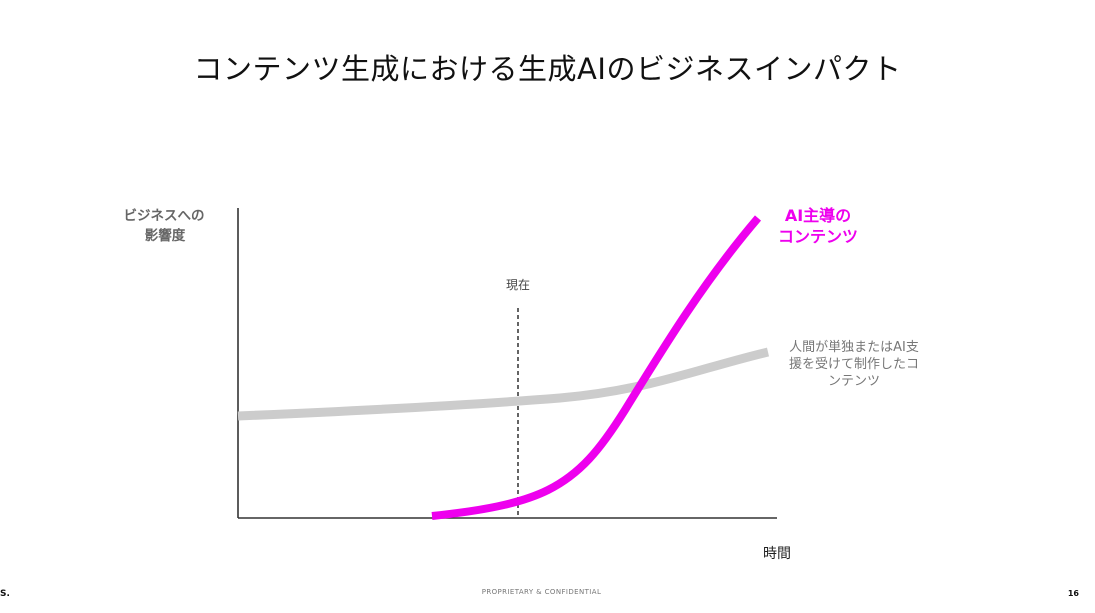 The height and width of the screenshot is (613, 1095). I want to click on y-axis-label-line1: ビジネスへの, so click(164, 216).